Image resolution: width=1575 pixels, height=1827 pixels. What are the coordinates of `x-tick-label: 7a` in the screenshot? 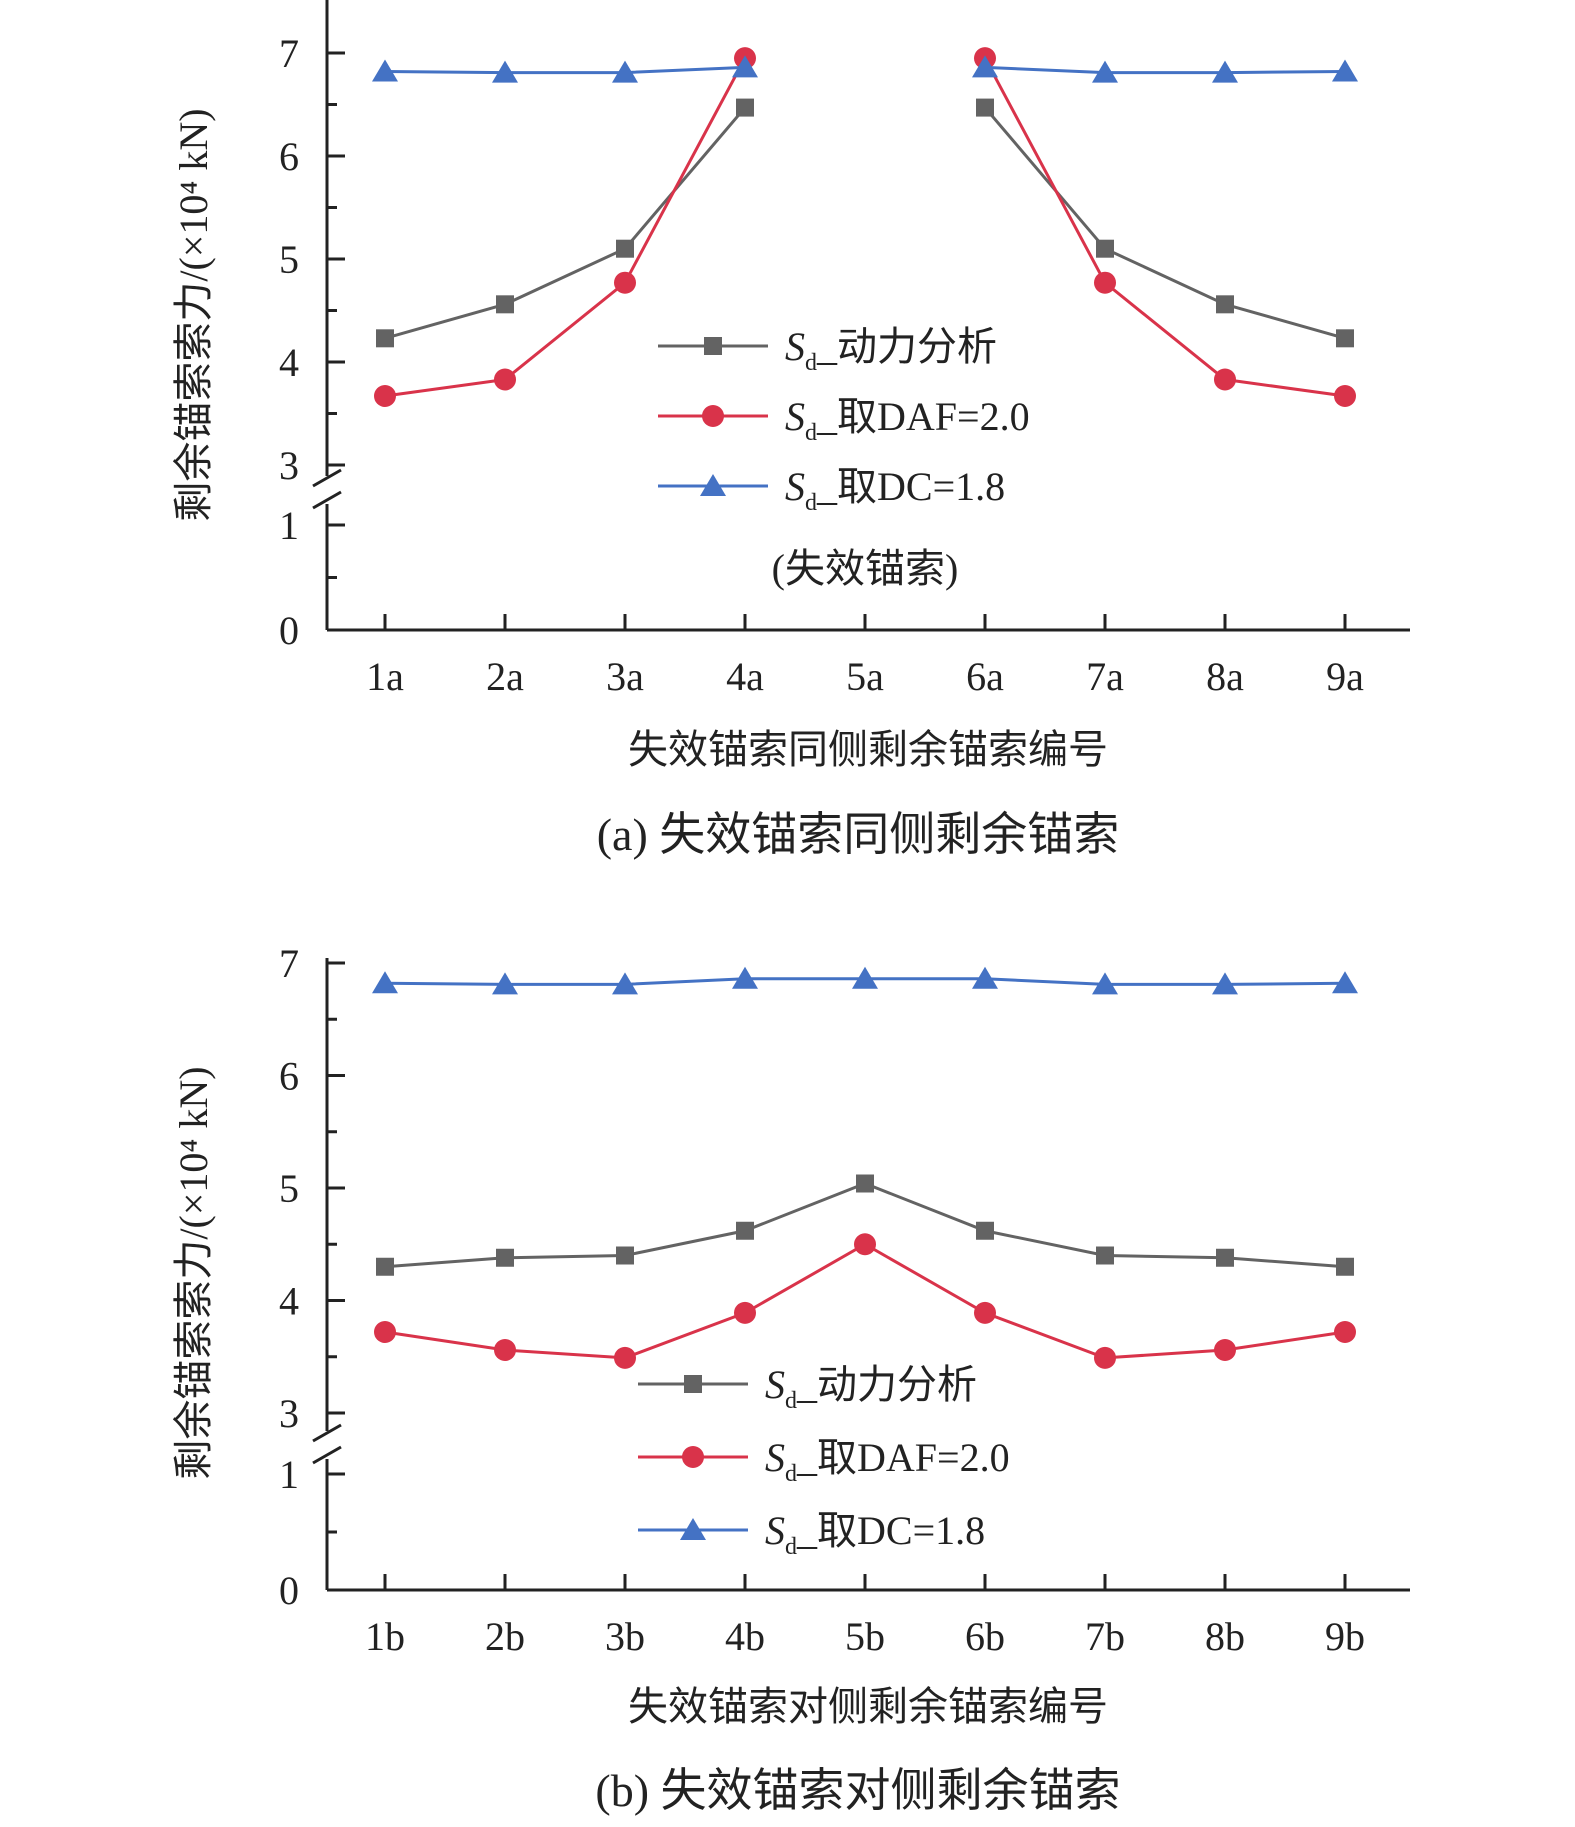 It's located at (1105, 676).